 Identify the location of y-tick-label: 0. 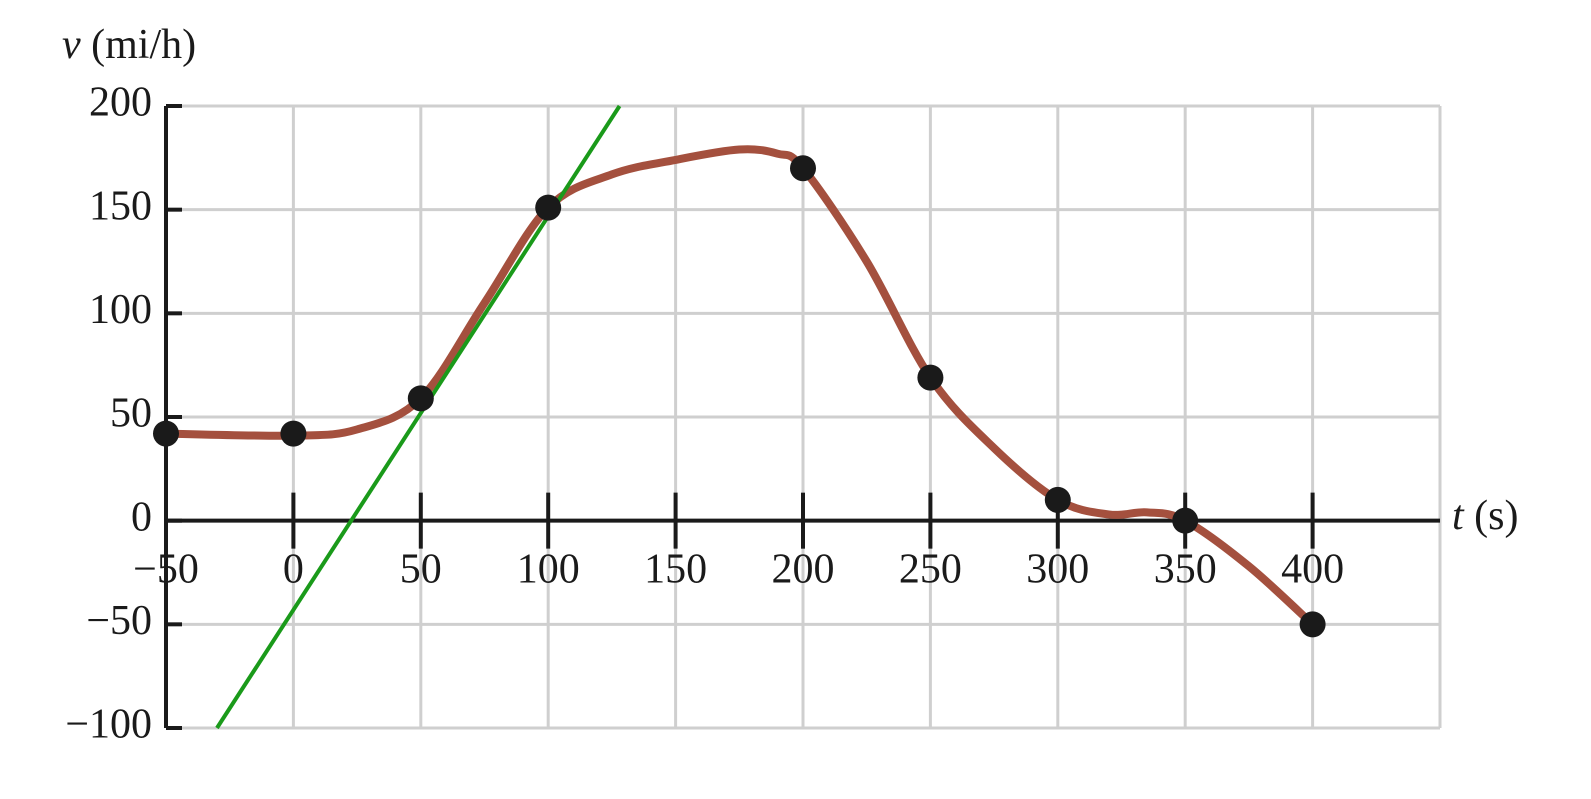
(141, 517).